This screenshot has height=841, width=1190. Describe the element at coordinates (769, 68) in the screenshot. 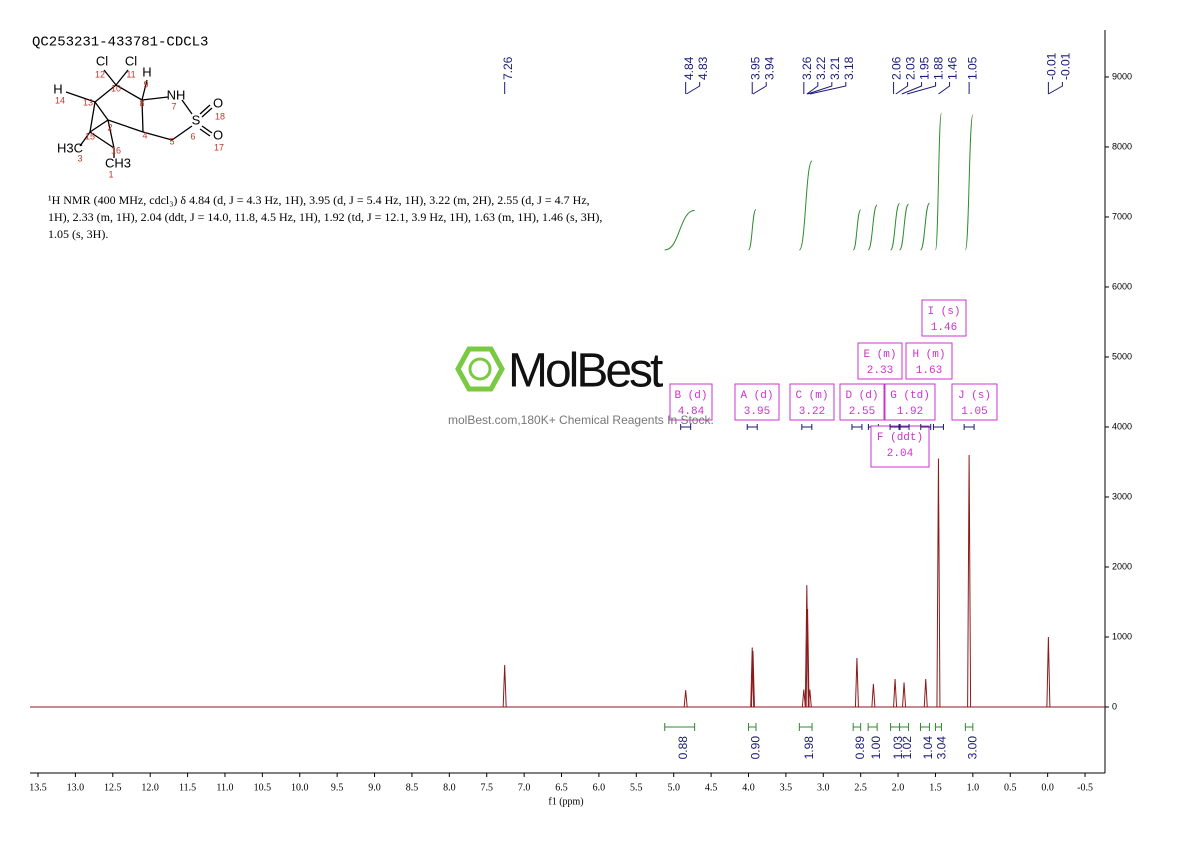

I see `peak-label: 3.94` at that location.